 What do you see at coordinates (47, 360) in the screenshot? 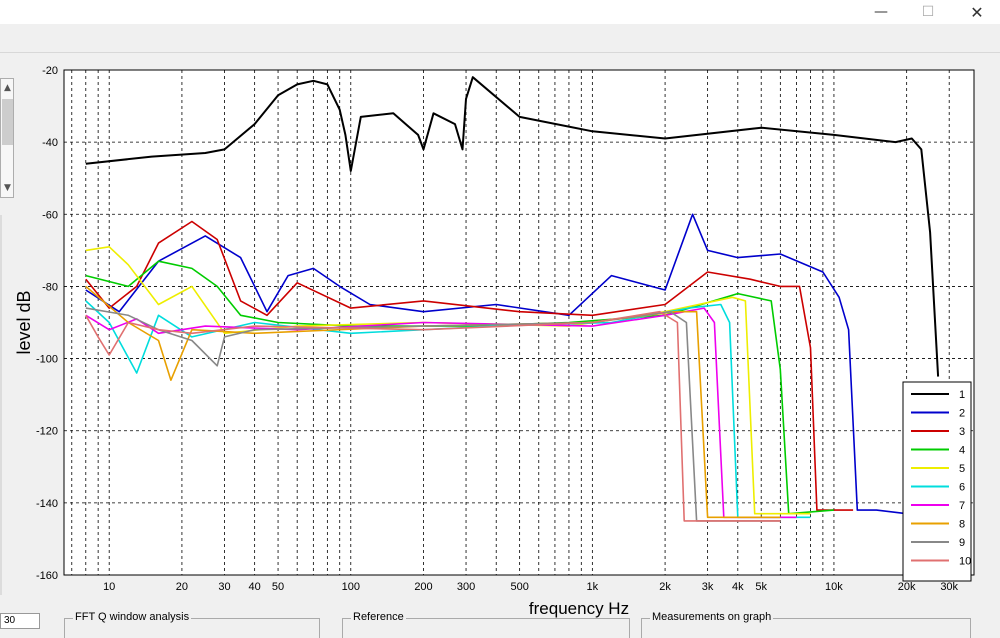
I see `y-tick-label: -100` at bounding box center [47, 360].